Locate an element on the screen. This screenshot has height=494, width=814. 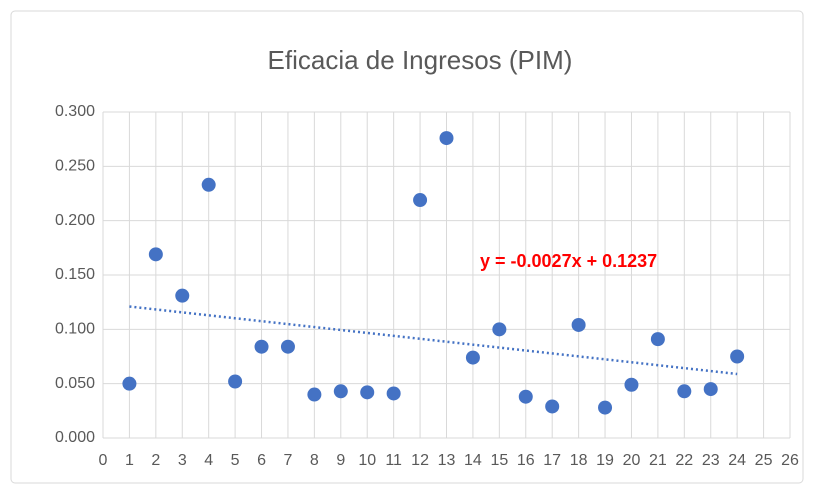
x-tick-label: 19 is located at coordinates (605, 460).